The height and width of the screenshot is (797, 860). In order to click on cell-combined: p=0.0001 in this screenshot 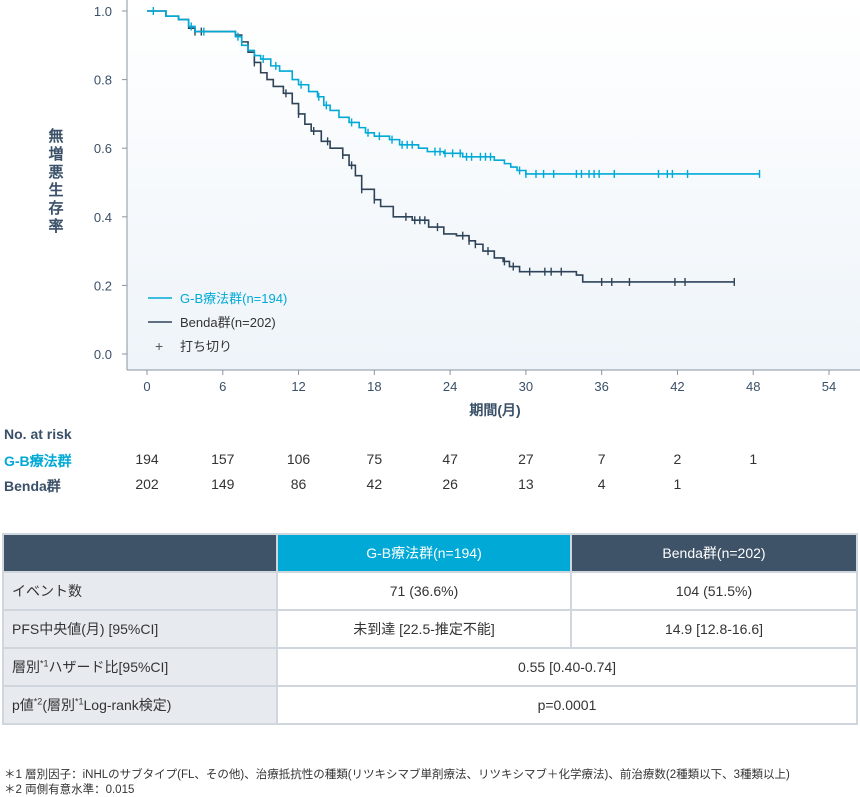, I will do `click(567, 705)`.